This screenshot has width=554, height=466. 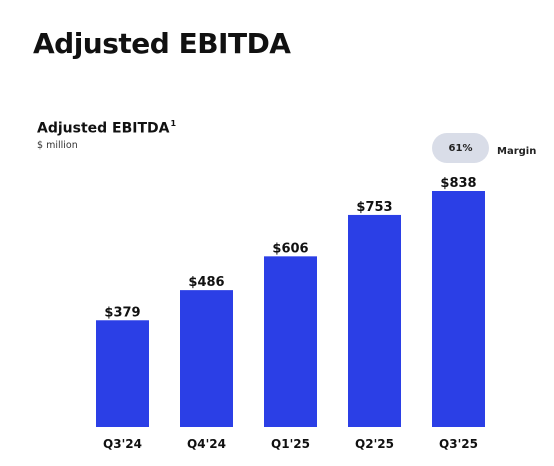 I want to click on margin-value: 61%, so click(x=460, y=148).